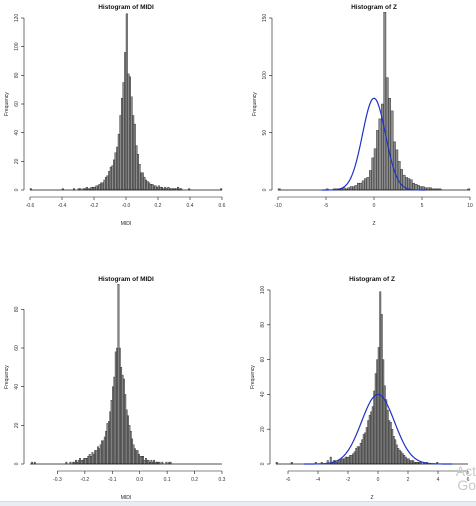  Describe the element at coordinates (438, 480) in the screenshot. I see `x-tick-label: 4` at that location.